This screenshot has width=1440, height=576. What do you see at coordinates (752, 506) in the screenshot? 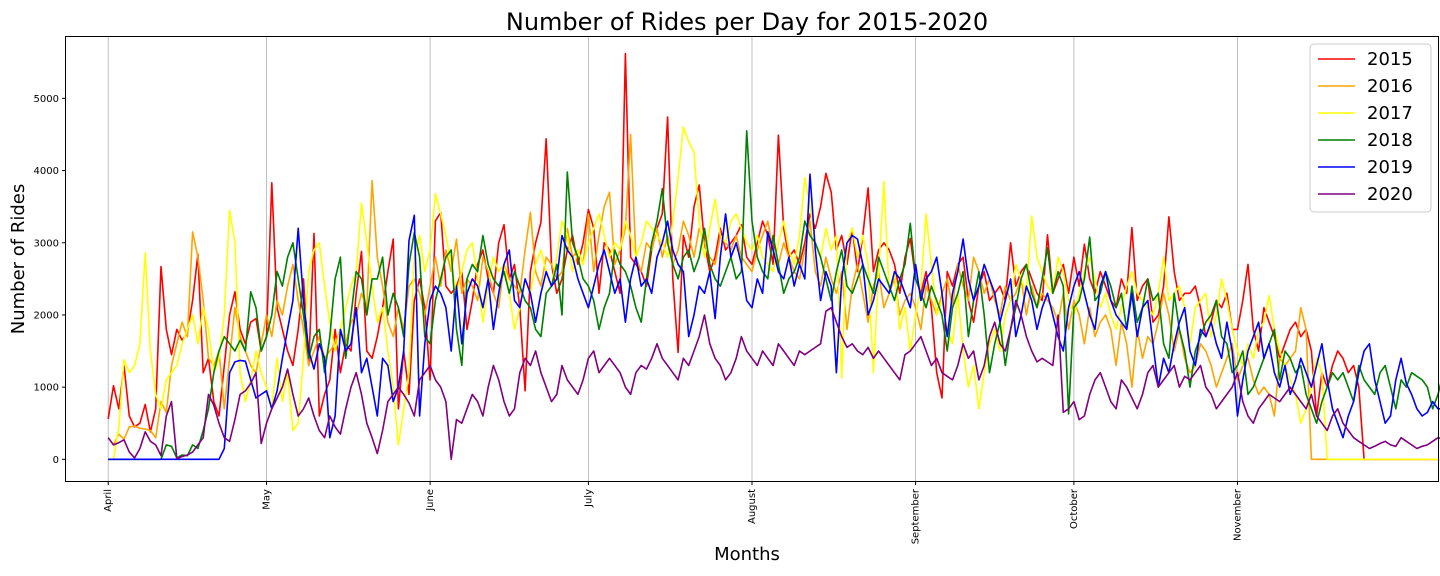
I see `x-tick-label-august: August` at bounding box center [752, 506].